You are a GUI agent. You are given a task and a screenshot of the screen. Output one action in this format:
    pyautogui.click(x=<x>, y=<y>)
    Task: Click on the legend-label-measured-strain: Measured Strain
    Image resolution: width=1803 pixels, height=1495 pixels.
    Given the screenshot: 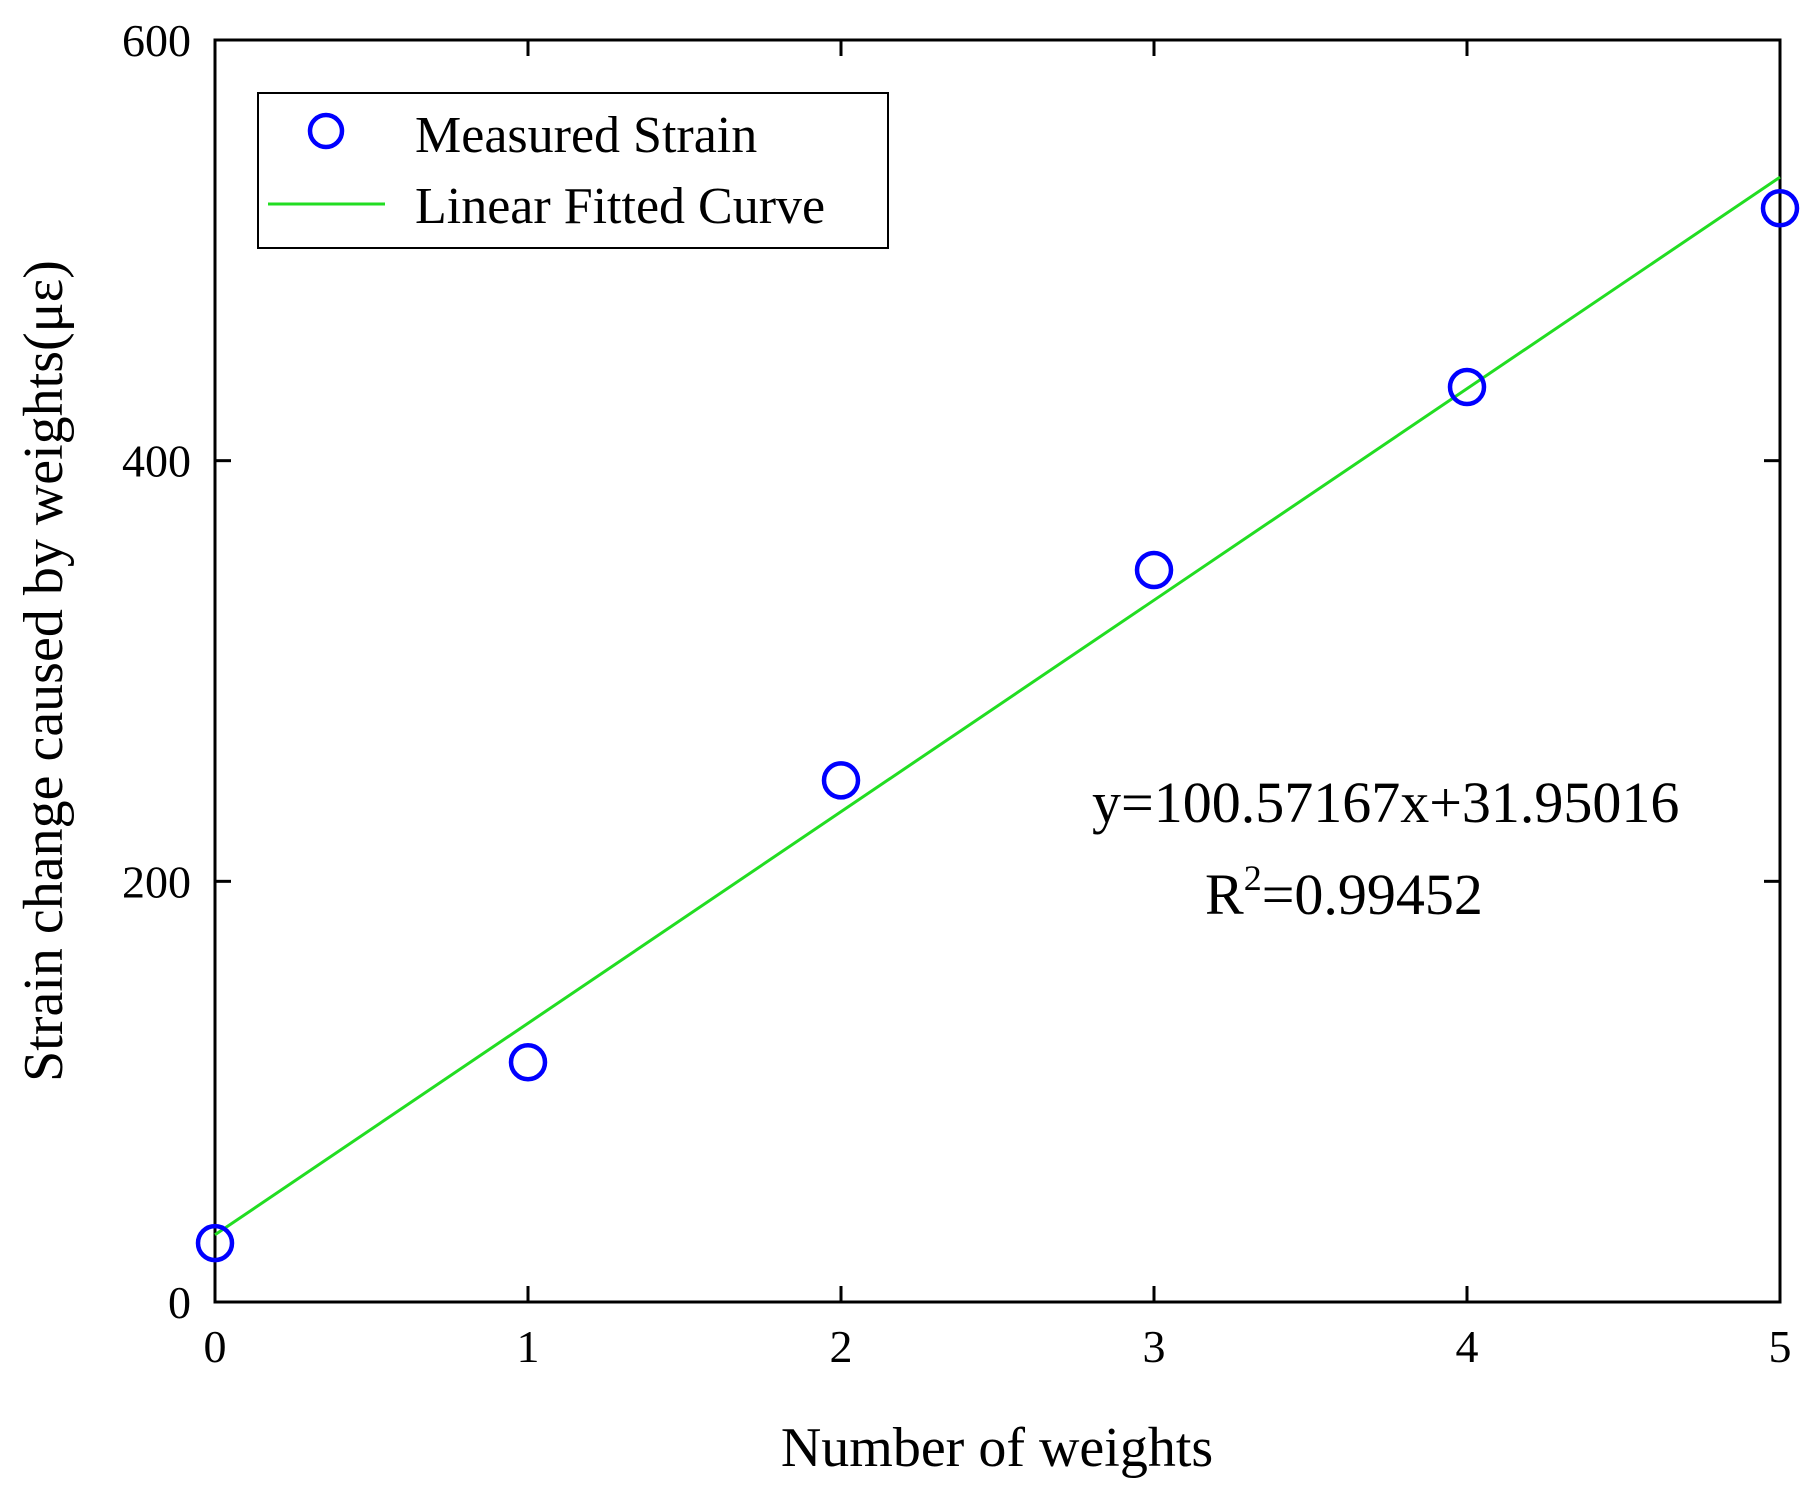 What is the action you would take?
    pyautogui.click(x=586, y=135)
    